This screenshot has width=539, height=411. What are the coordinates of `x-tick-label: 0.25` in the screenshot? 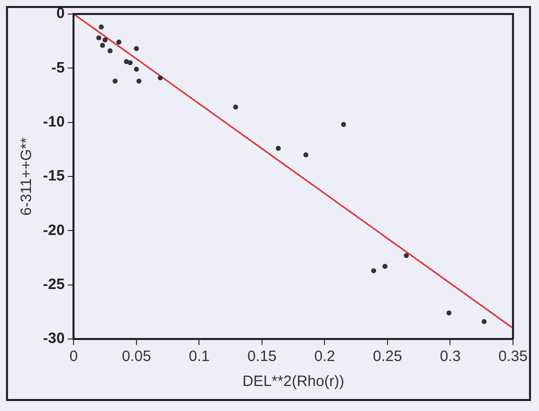 It's located at (387, 357).